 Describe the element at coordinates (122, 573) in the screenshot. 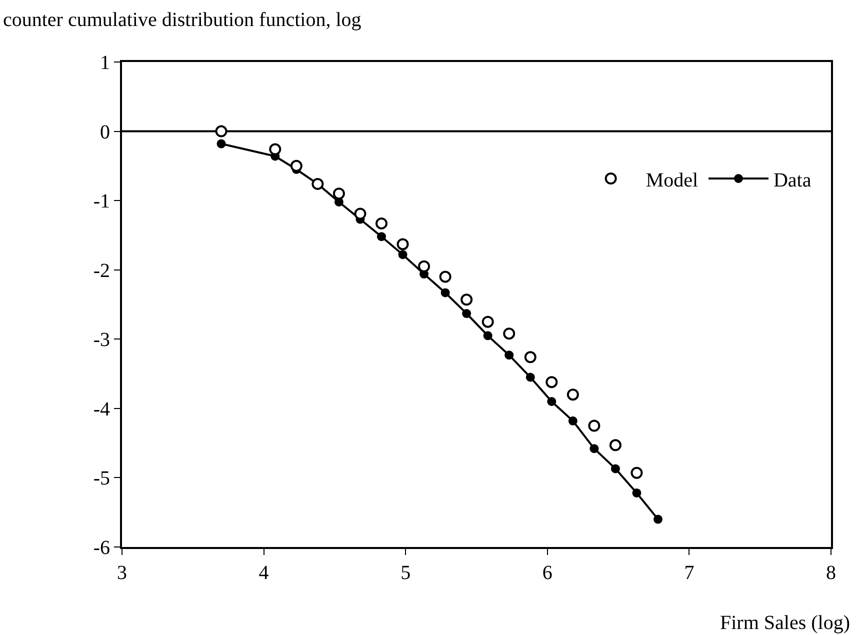

I see `x-tick-label: 3` at that location.